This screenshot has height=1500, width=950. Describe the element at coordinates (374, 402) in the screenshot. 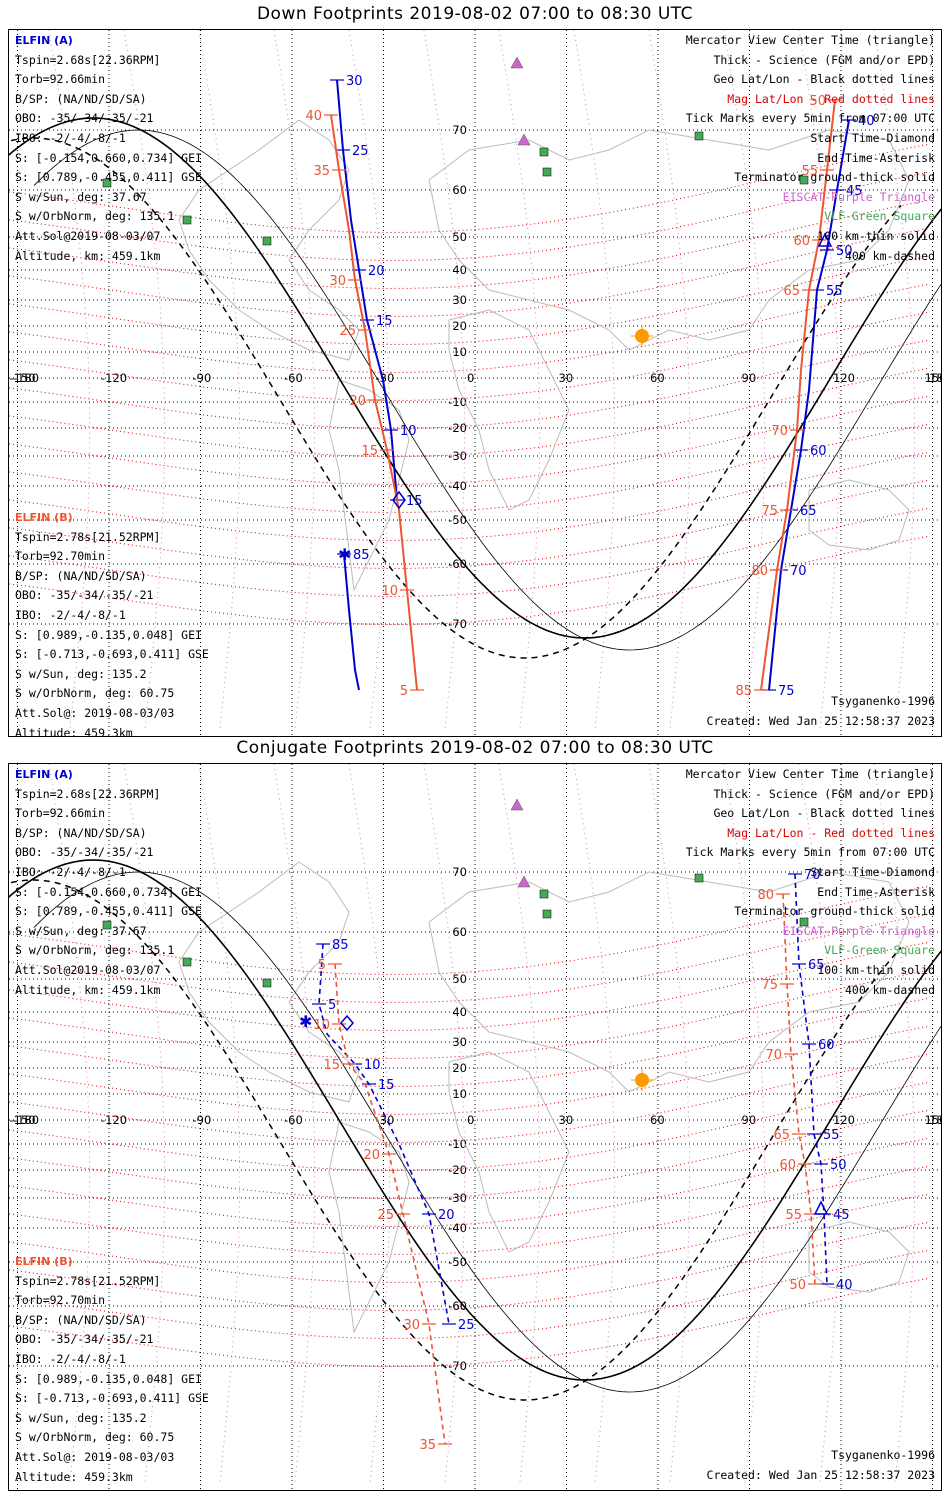

I see `elfin-b-track-west` at that location.